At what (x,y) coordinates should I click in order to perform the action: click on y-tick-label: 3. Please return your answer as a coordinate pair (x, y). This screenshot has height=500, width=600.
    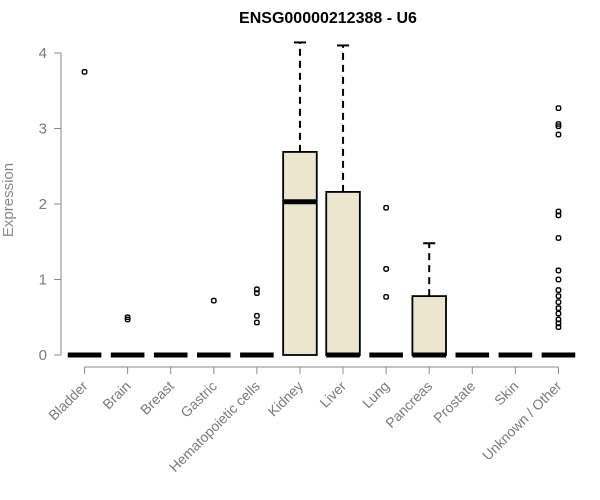
    Looking at the image, I should click on (43, 129).